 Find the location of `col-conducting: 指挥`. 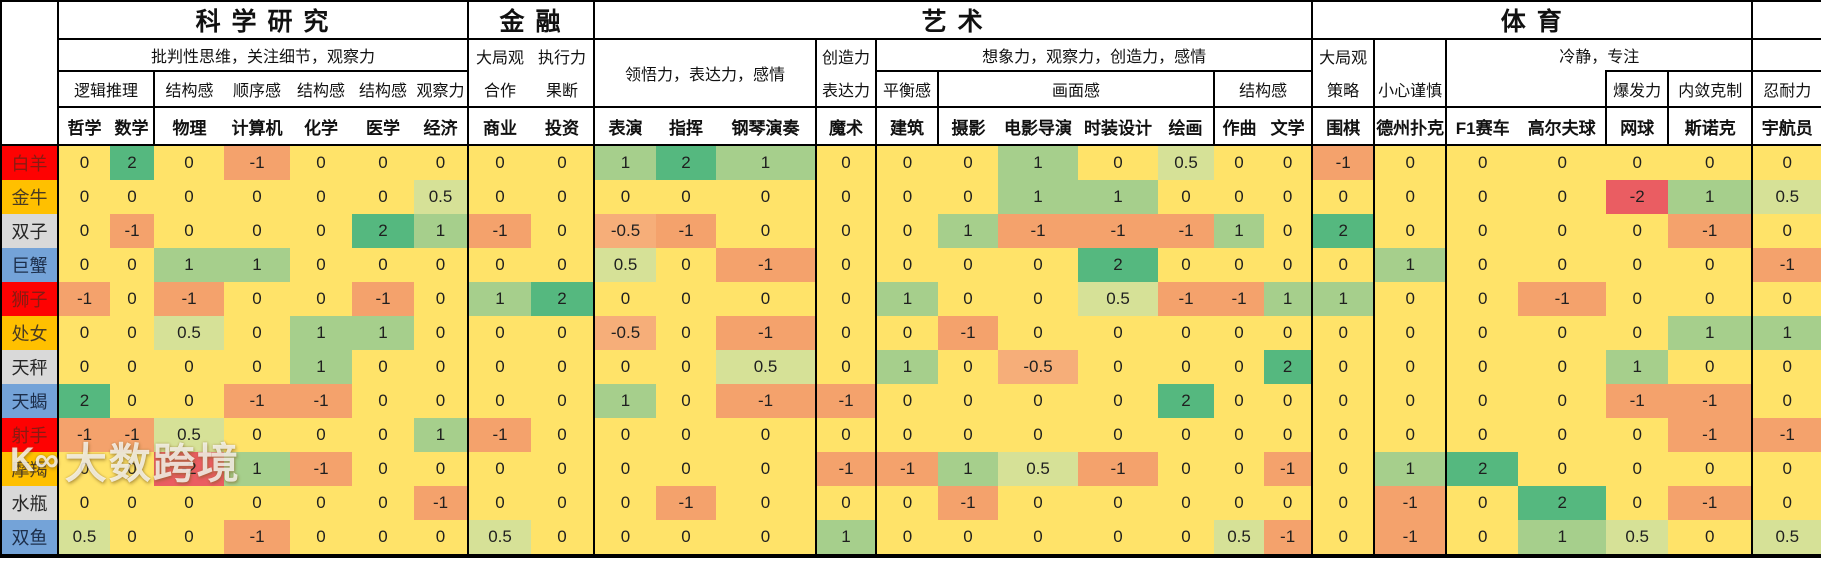

col-conducting: 指挥 is located at coordinates (686, 126).